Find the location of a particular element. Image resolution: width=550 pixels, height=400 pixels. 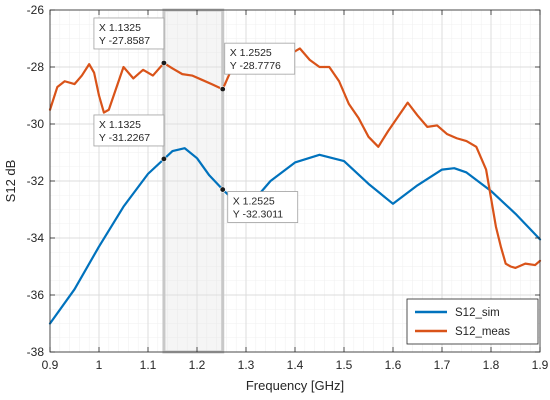

x-tick-label: 1.8 is located at coordinates (491, 365).